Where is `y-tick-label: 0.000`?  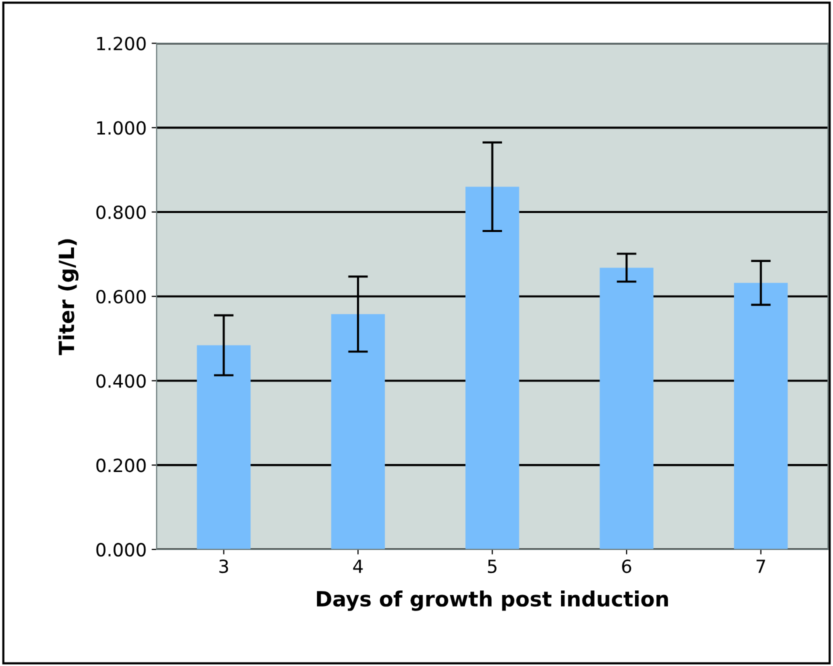 y-tick-label: 0.000 is located at coordinates (121, 549).